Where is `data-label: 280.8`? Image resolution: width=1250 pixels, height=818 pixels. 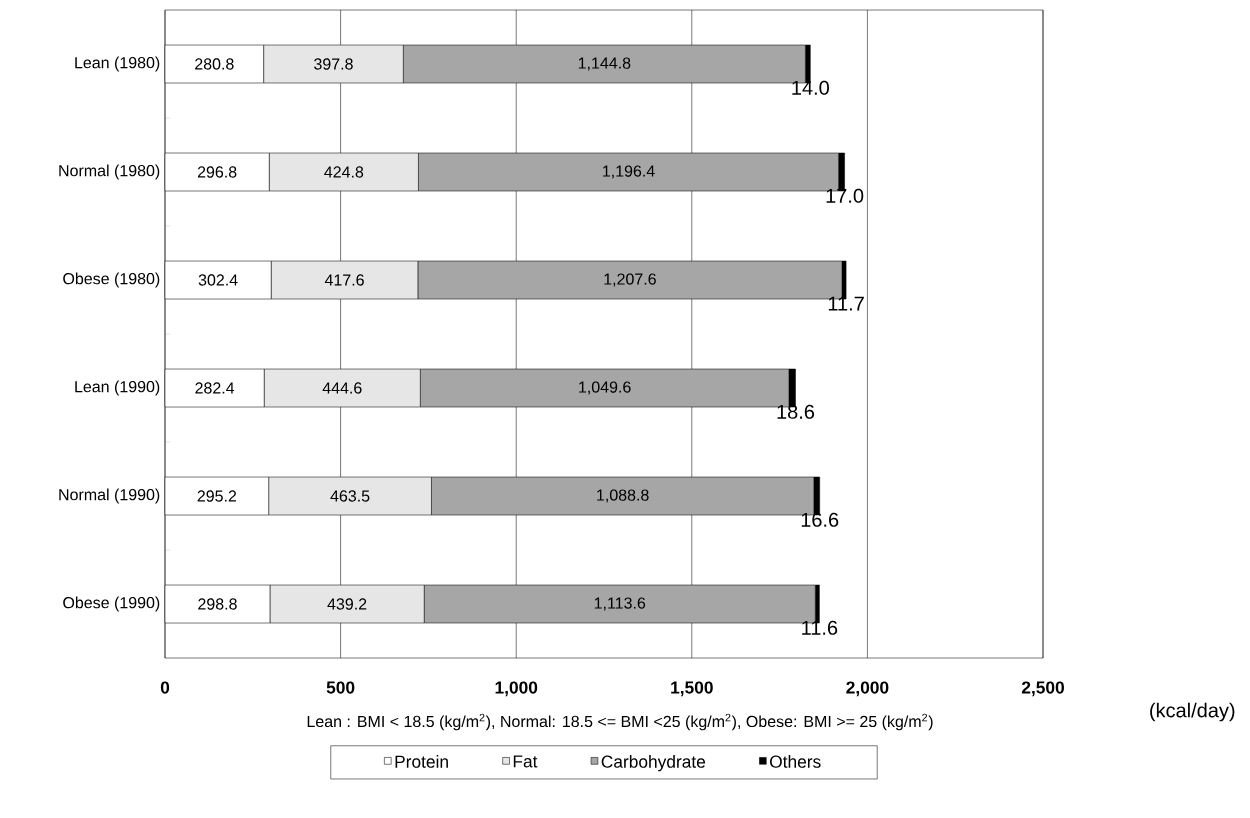
data-label: 280.8 is located at coordinates (214, 64).